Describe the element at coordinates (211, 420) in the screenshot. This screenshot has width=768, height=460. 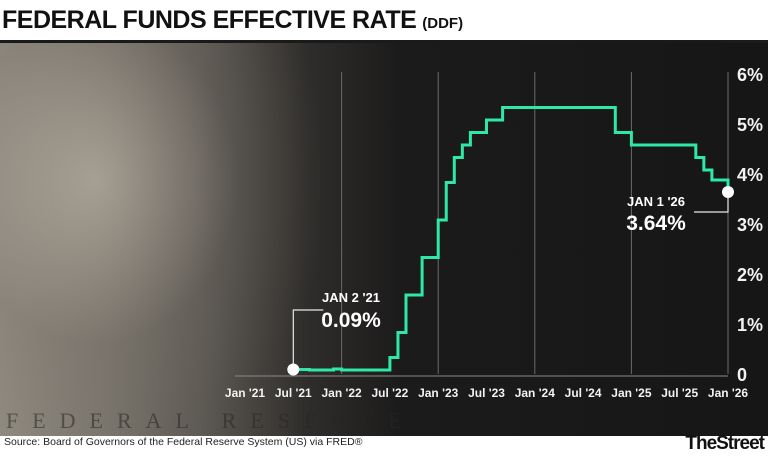
I see `background-carving: FEDERAL RESERVE` at that location.